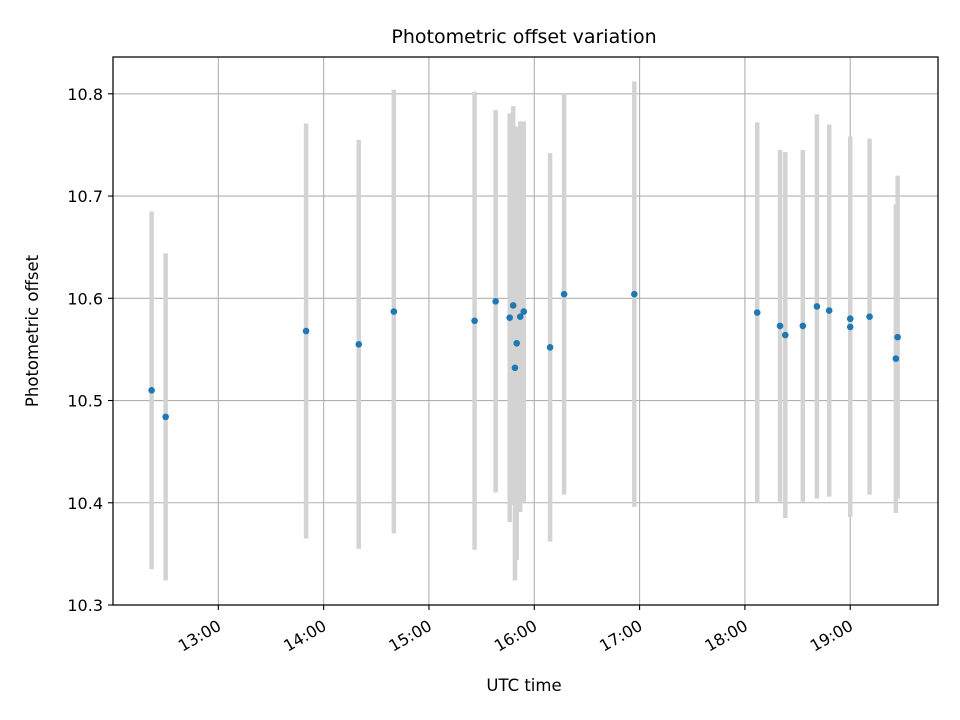 This screenshot has width=960, height=720. Describe the element at coordinates (85, 503) in the screenshot. I see `y-tick-label: 10.4` at that location.